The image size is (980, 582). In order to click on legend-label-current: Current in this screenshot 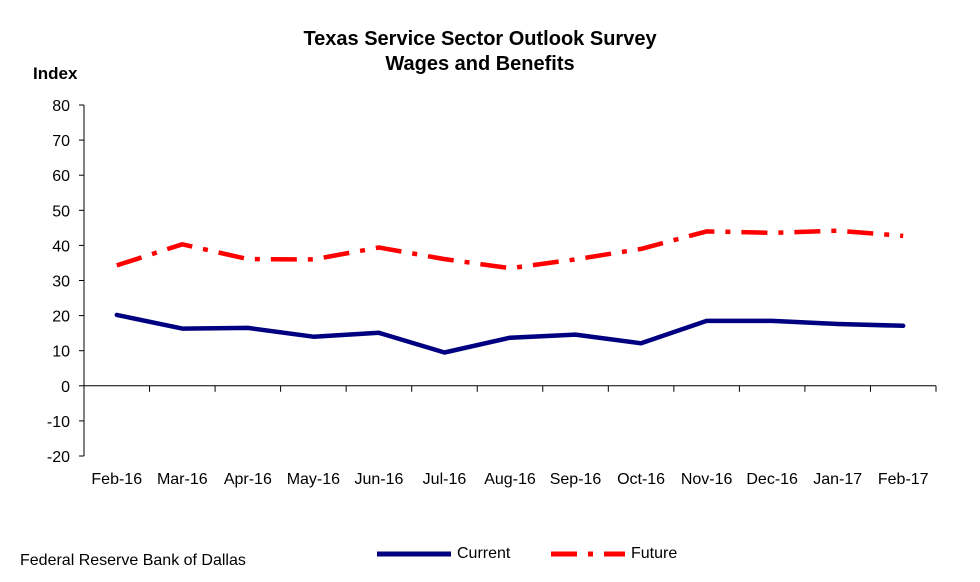, I will do `click(484, 553)`.